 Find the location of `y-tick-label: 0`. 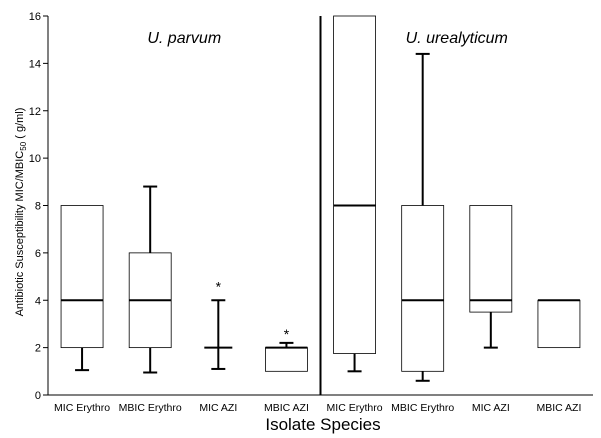

y-tick-label: 0 is located at coordinates (38, 396).